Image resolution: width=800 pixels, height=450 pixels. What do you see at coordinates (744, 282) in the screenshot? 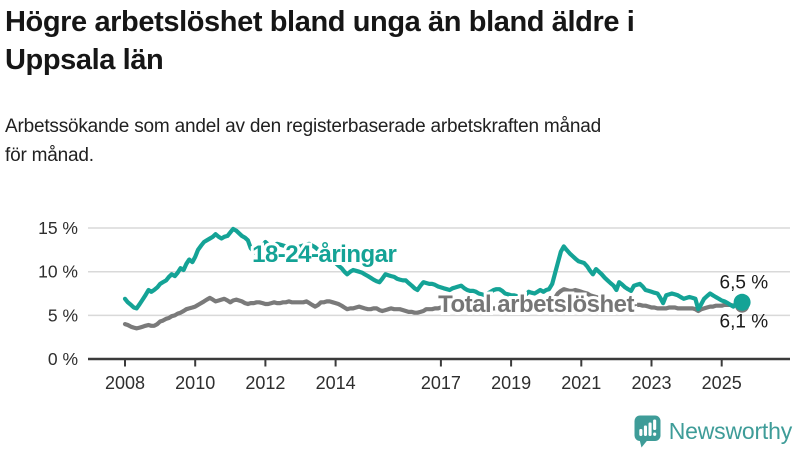
I see `end-value-label-young: 6,5 %` at bounding box center [744, 282].